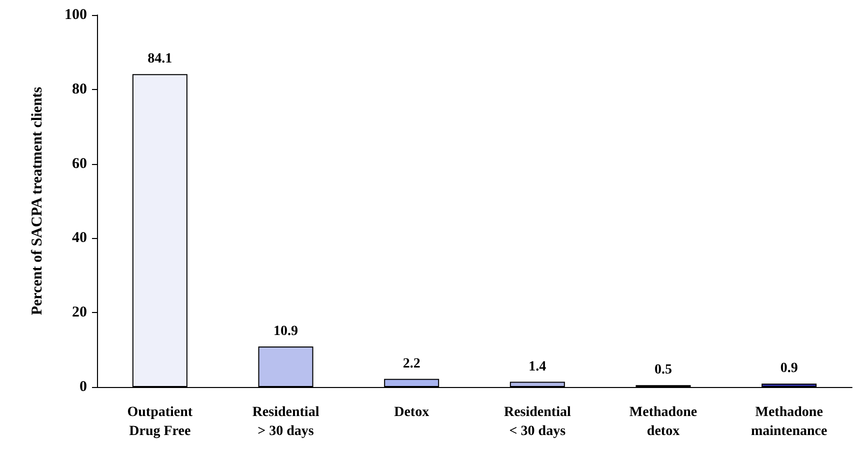 The image size is (860, 451). What do you see at coordinates (411, 364) in the screenshot?
I see `data-label: 2.2` at bounding box center [411, 364].